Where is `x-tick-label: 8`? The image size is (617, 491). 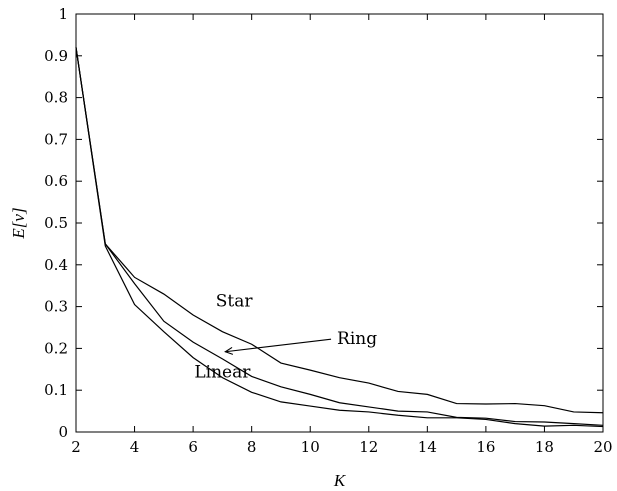 x-tick-label: 8 is located at coordinates (252, 447).